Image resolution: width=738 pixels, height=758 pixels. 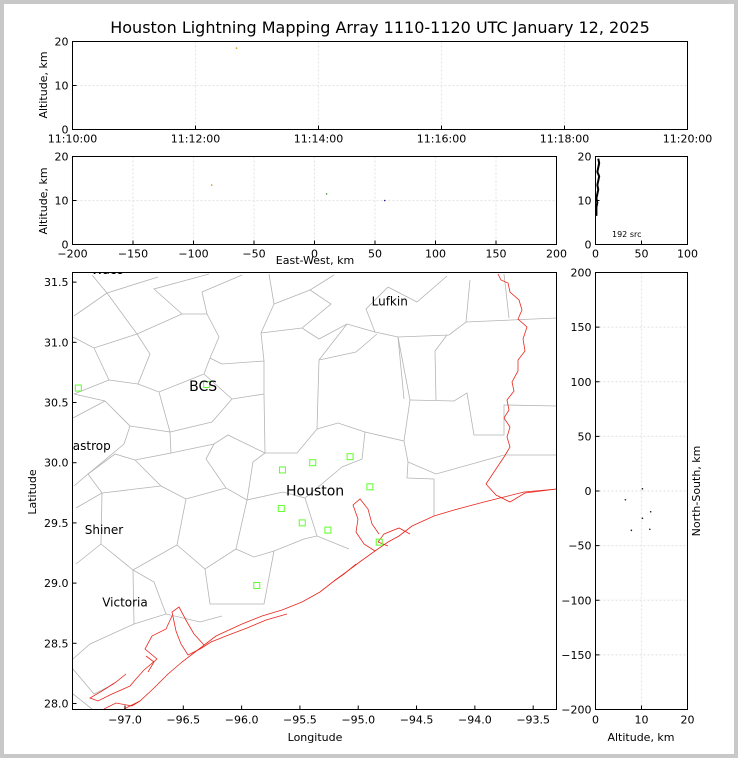 What do you see at coordinates (496, 254) in the screenshot?
I see `altitude-east-west-xtick-label: 150` at bounding box center [496, 254].